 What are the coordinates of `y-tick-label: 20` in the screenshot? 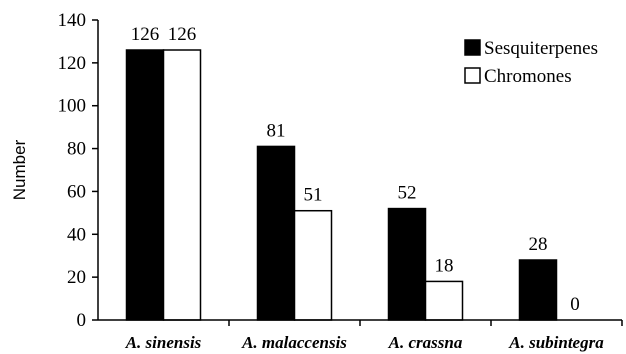 It's located at (76, 277).